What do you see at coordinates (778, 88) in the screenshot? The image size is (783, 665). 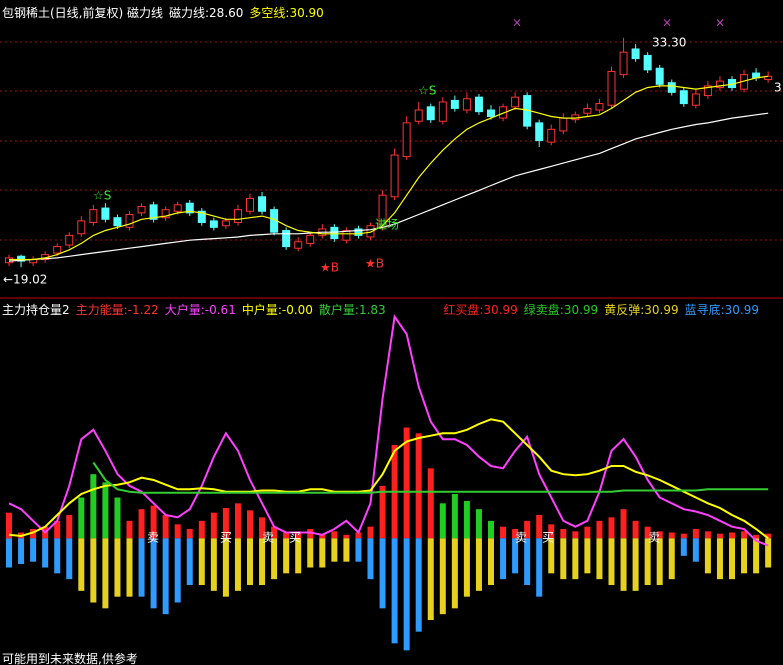 I see `annotation: 3` at bounding box center [778, 88].